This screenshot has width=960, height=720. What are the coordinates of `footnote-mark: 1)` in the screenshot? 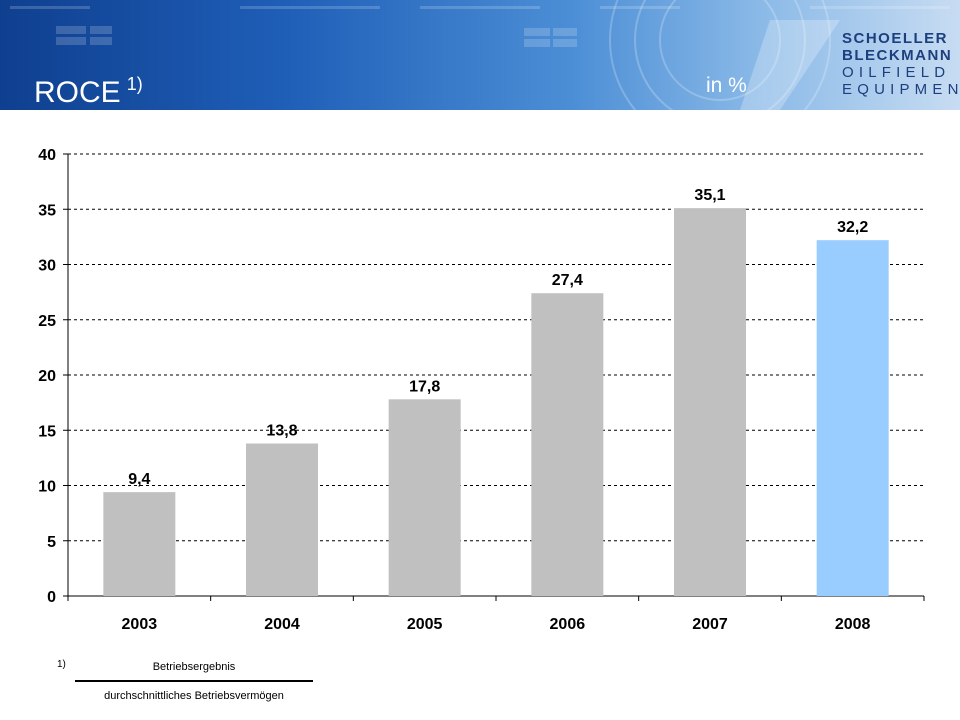 It's located at (61, 664).